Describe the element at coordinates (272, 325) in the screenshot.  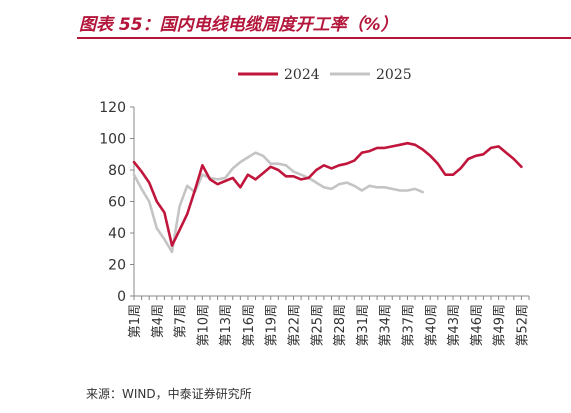
I see `x-tick-label: 第19周` at that location.